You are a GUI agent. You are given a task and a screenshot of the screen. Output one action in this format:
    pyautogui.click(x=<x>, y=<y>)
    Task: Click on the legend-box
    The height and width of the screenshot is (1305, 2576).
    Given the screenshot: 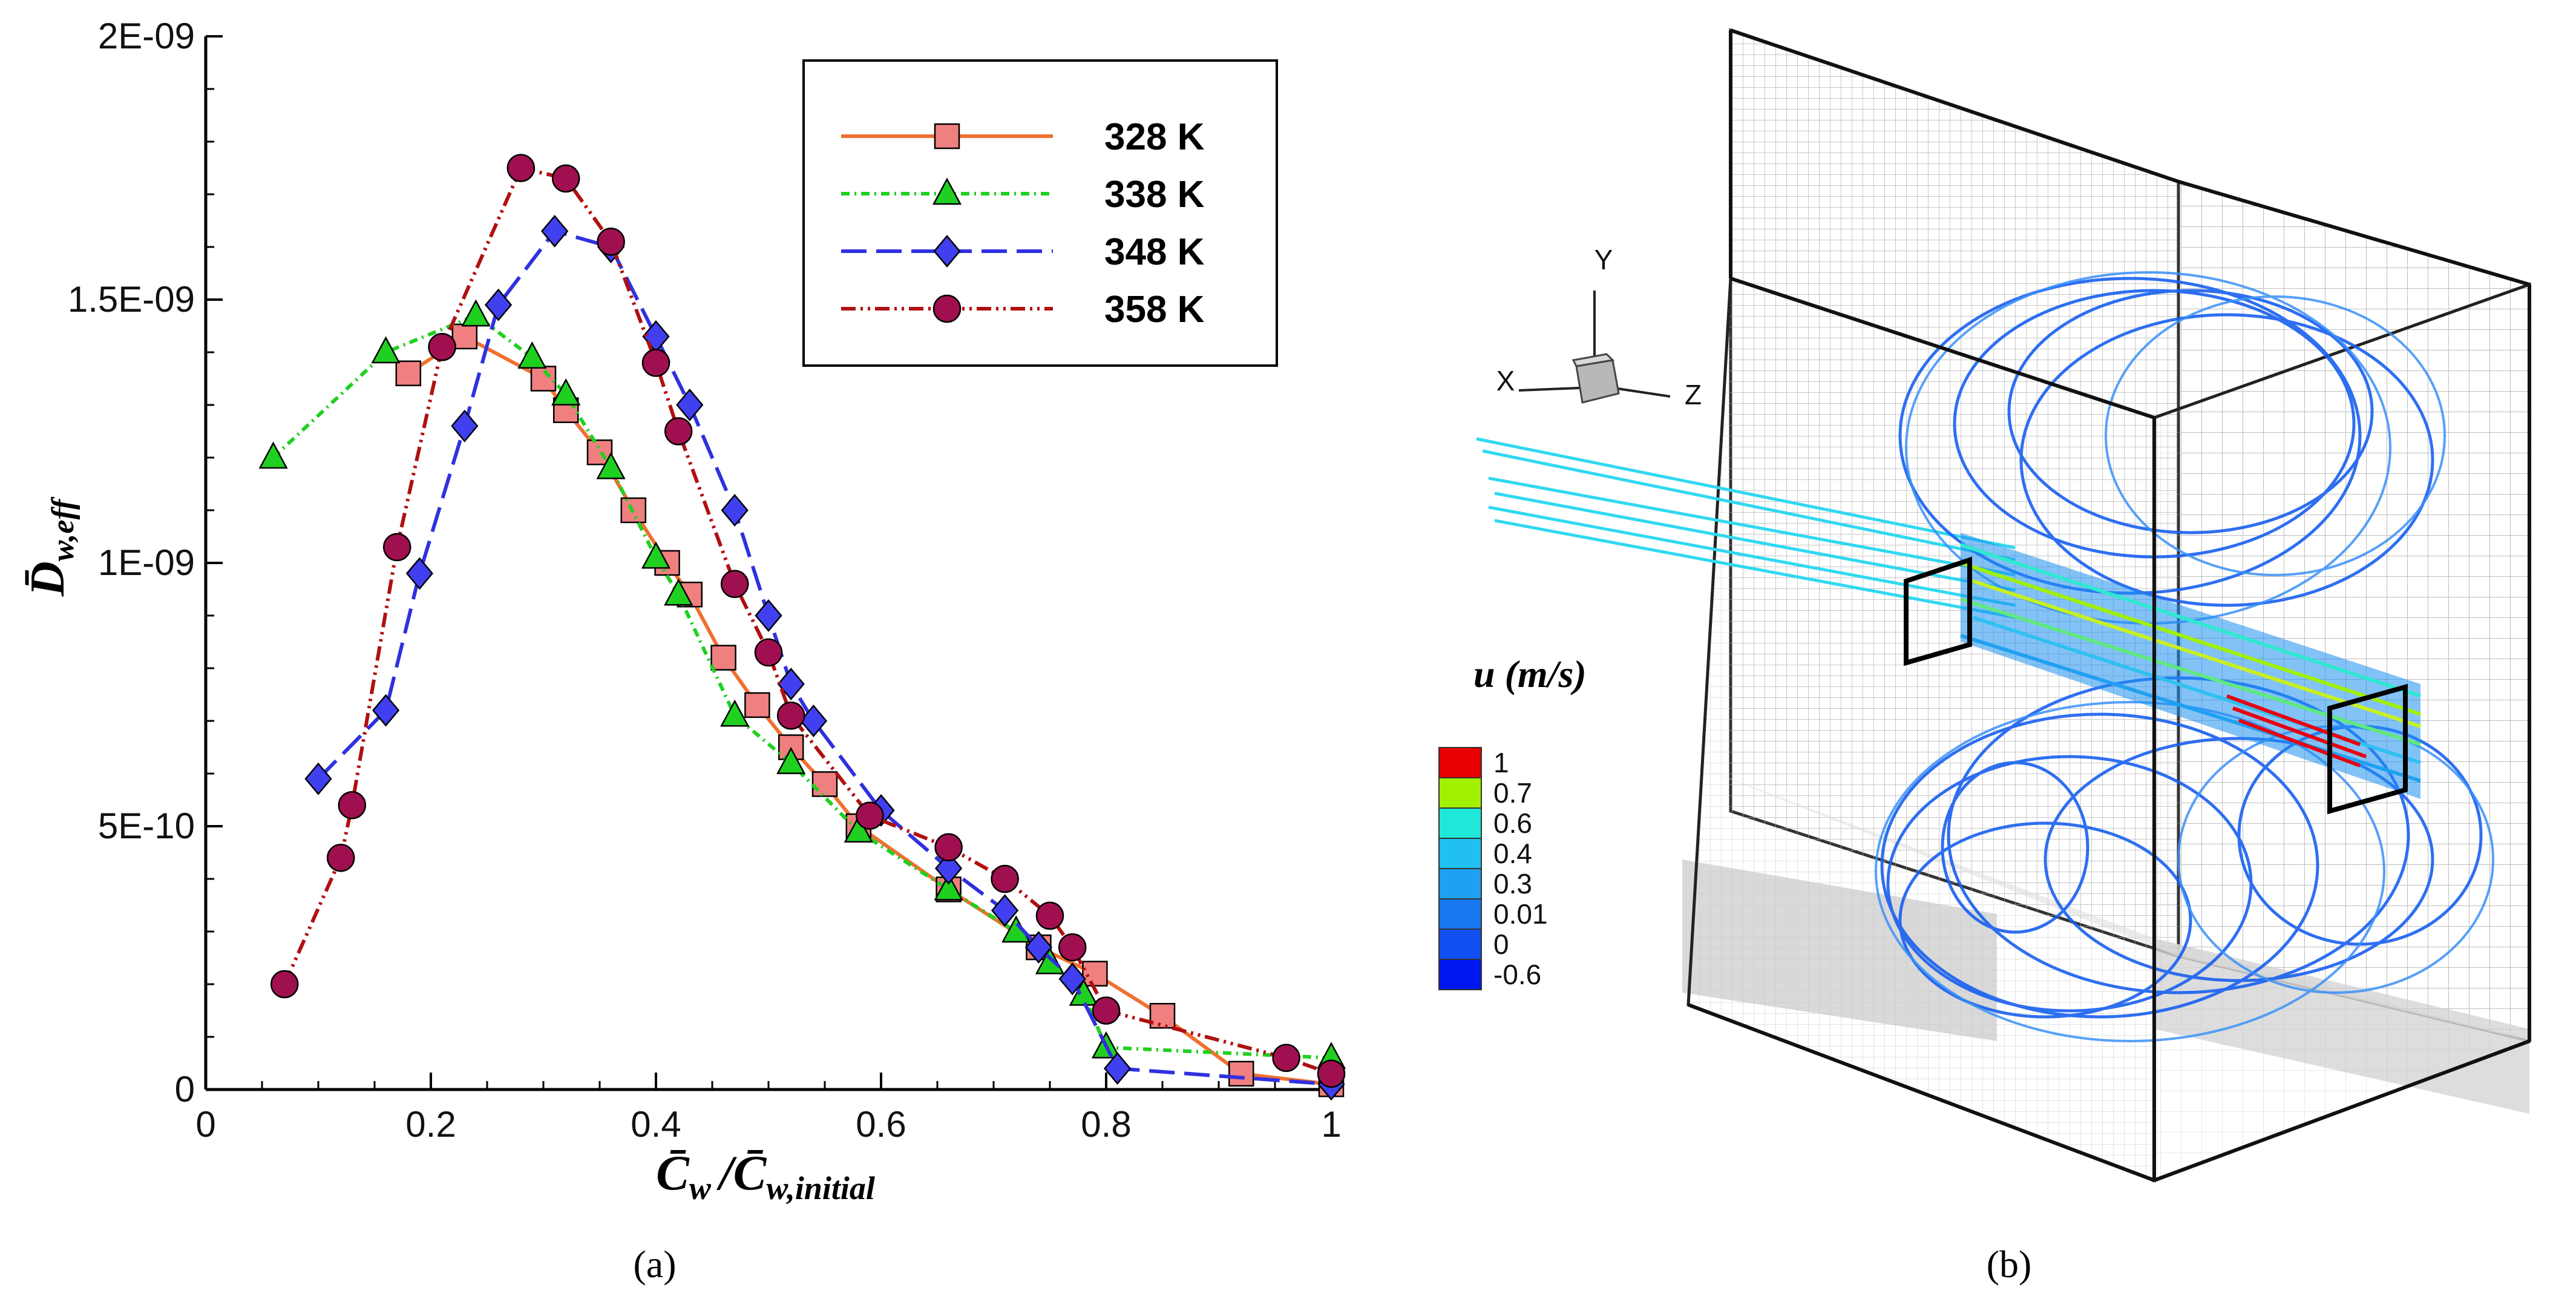 What is the action you would take?
    pyautogui.click(x=1040, y=213)
    